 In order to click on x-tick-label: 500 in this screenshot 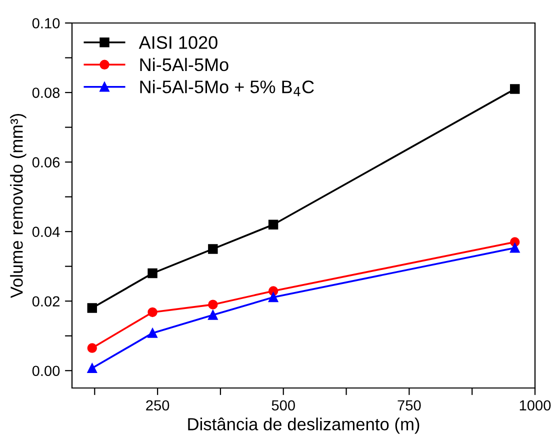, I will do `click(283, 405)`.